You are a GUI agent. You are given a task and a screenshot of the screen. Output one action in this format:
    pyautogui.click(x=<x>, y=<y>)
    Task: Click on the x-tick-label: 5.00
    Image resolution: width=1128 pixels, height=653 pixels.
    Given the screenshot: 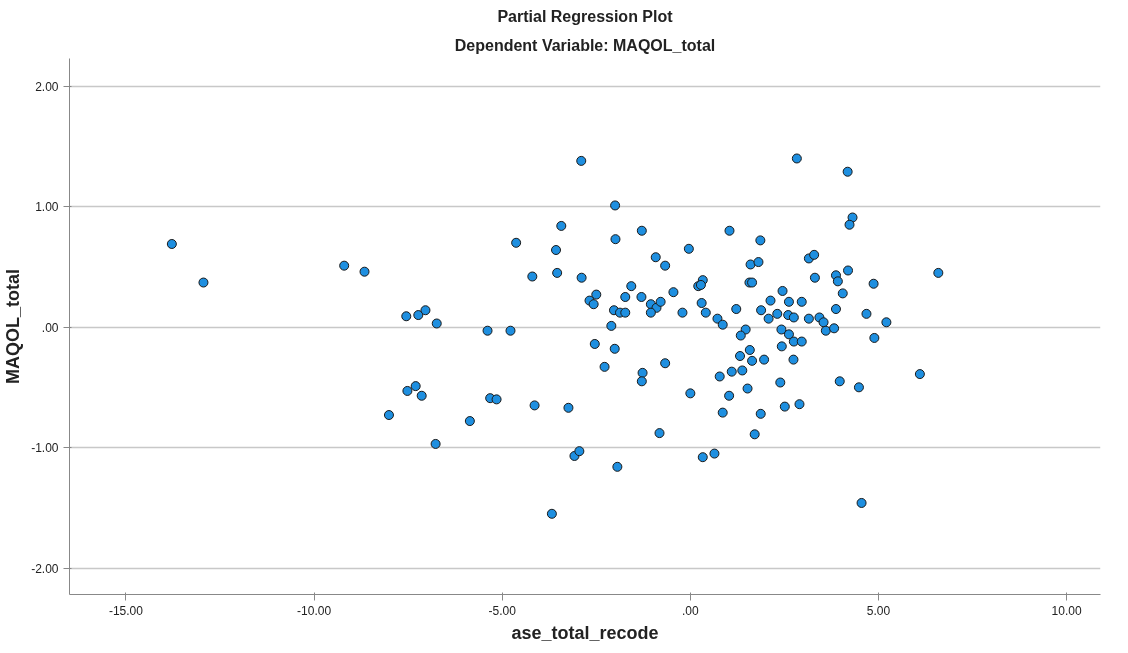 What is the action you would take?
    pyautogui.click(x=878, y=610)
    